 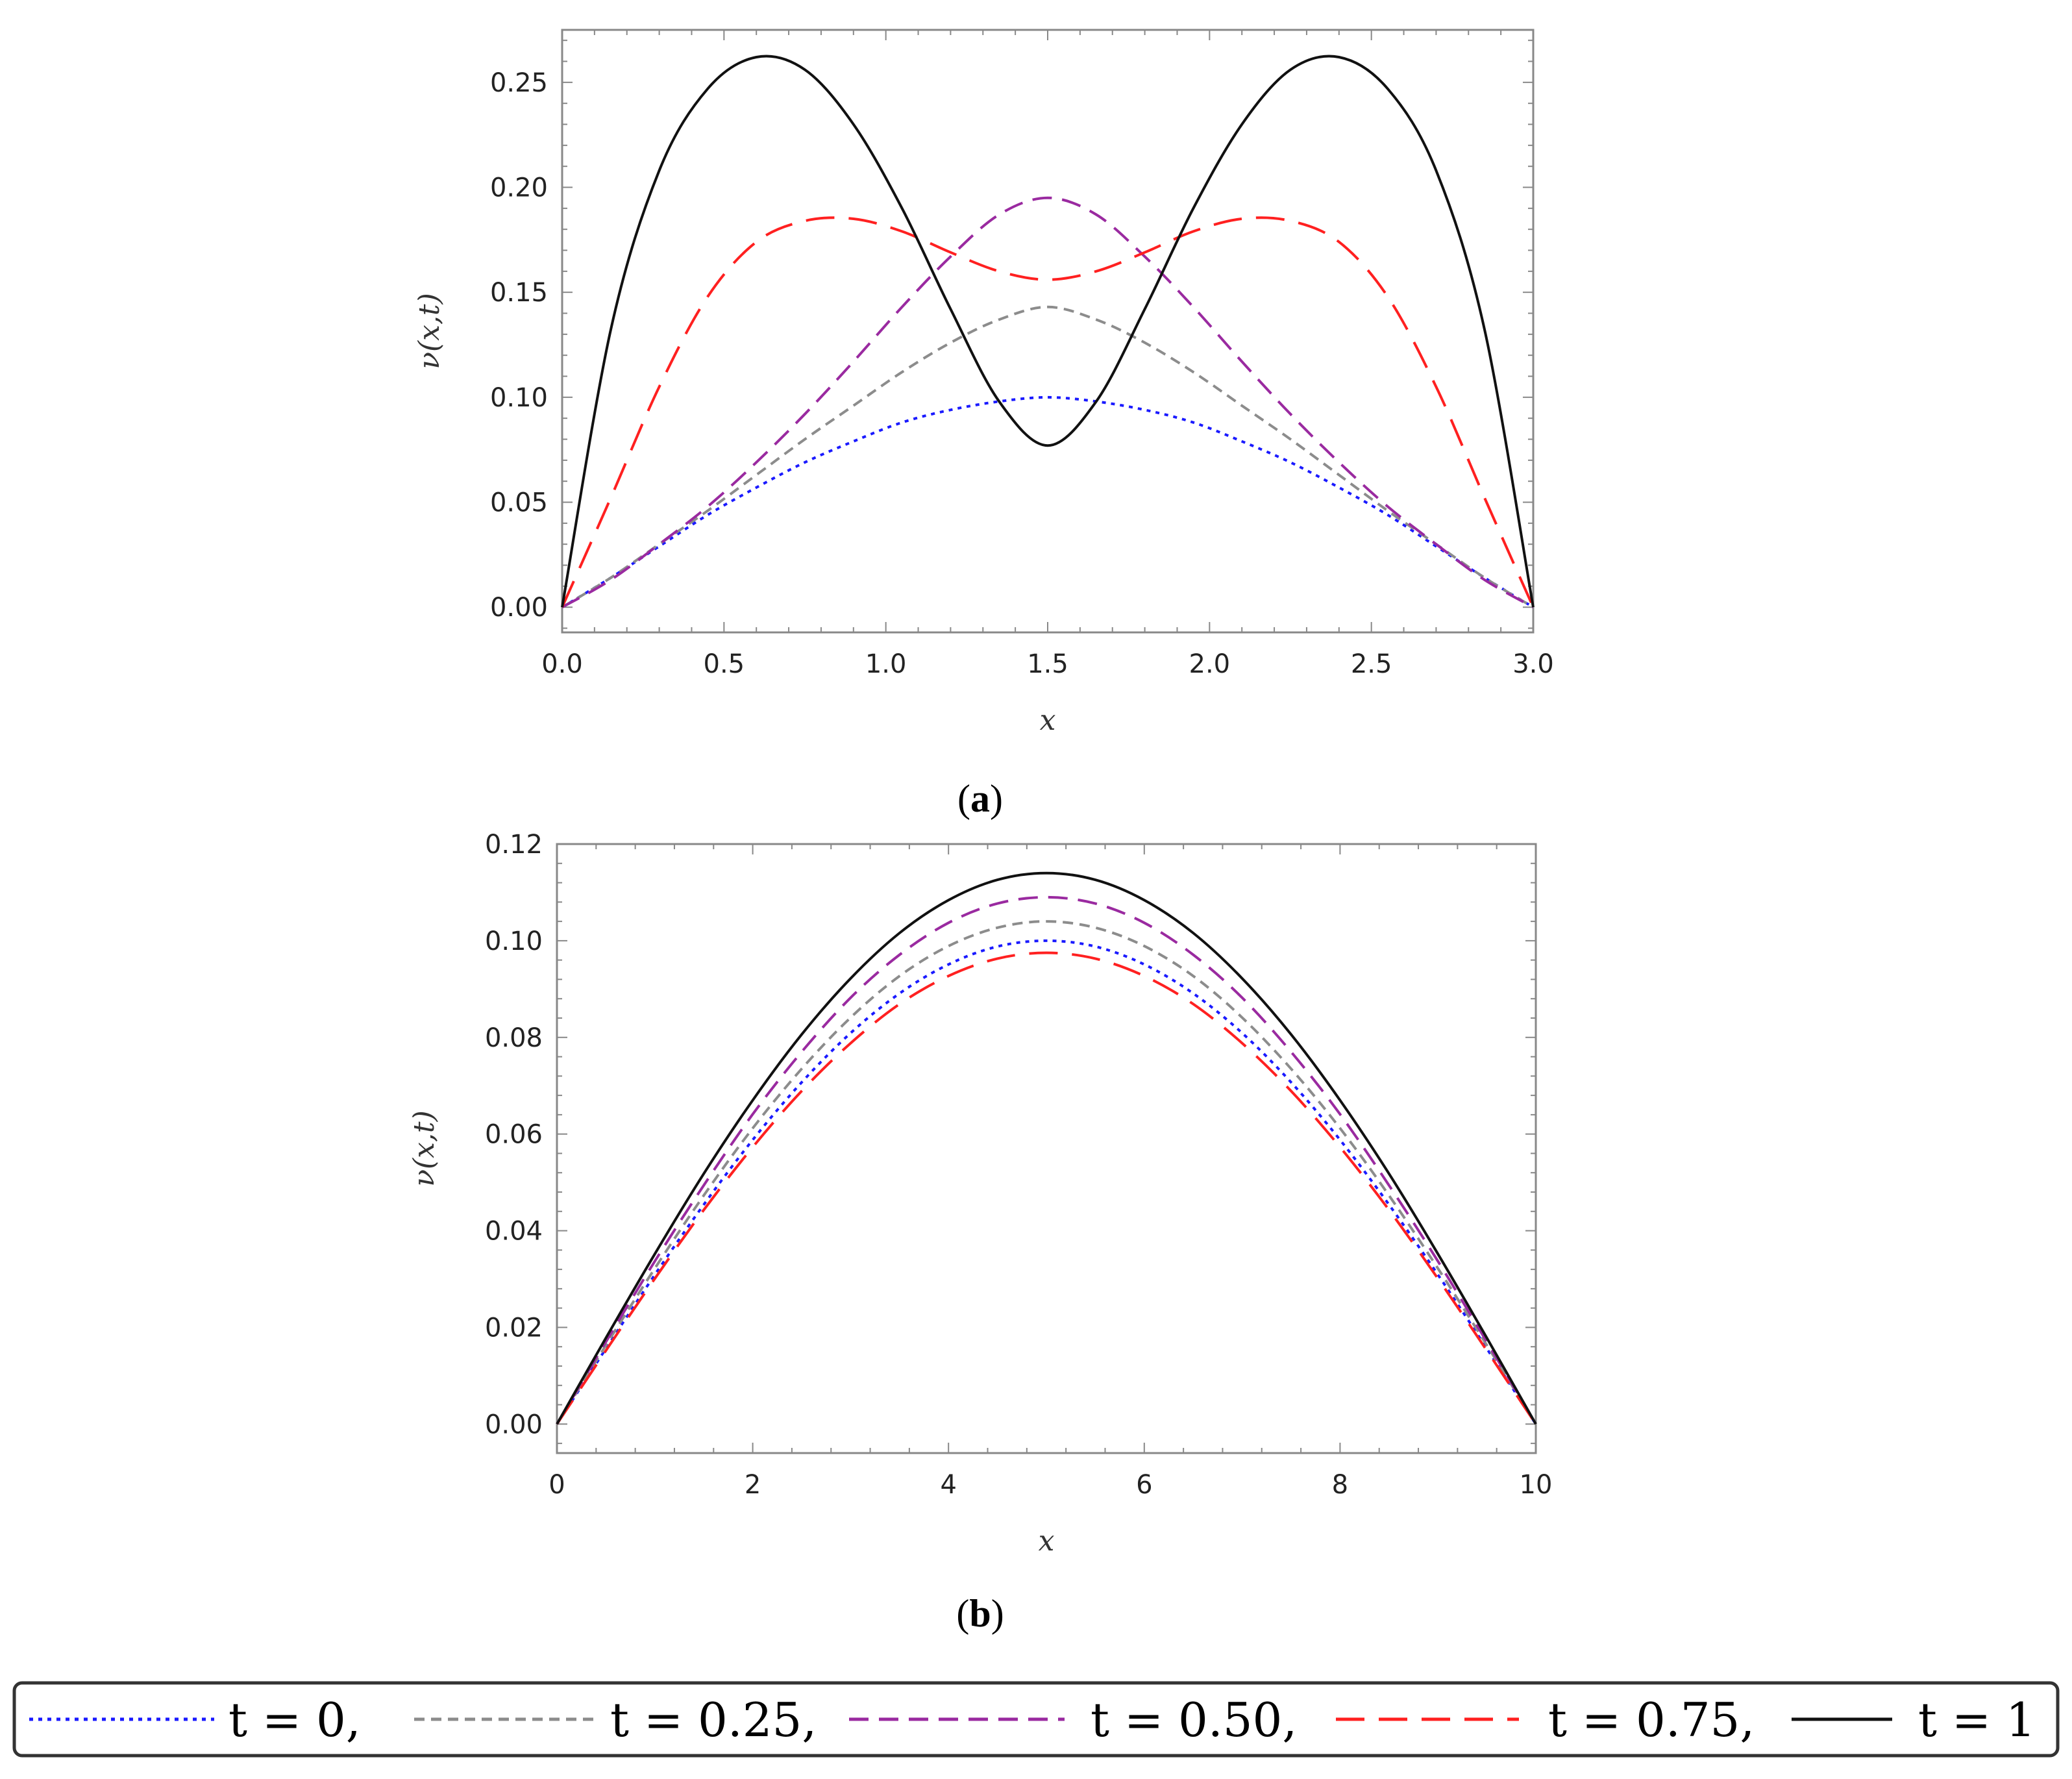 I want to click on y-tick-label-b: 0.10, so click(x=514, y=941).